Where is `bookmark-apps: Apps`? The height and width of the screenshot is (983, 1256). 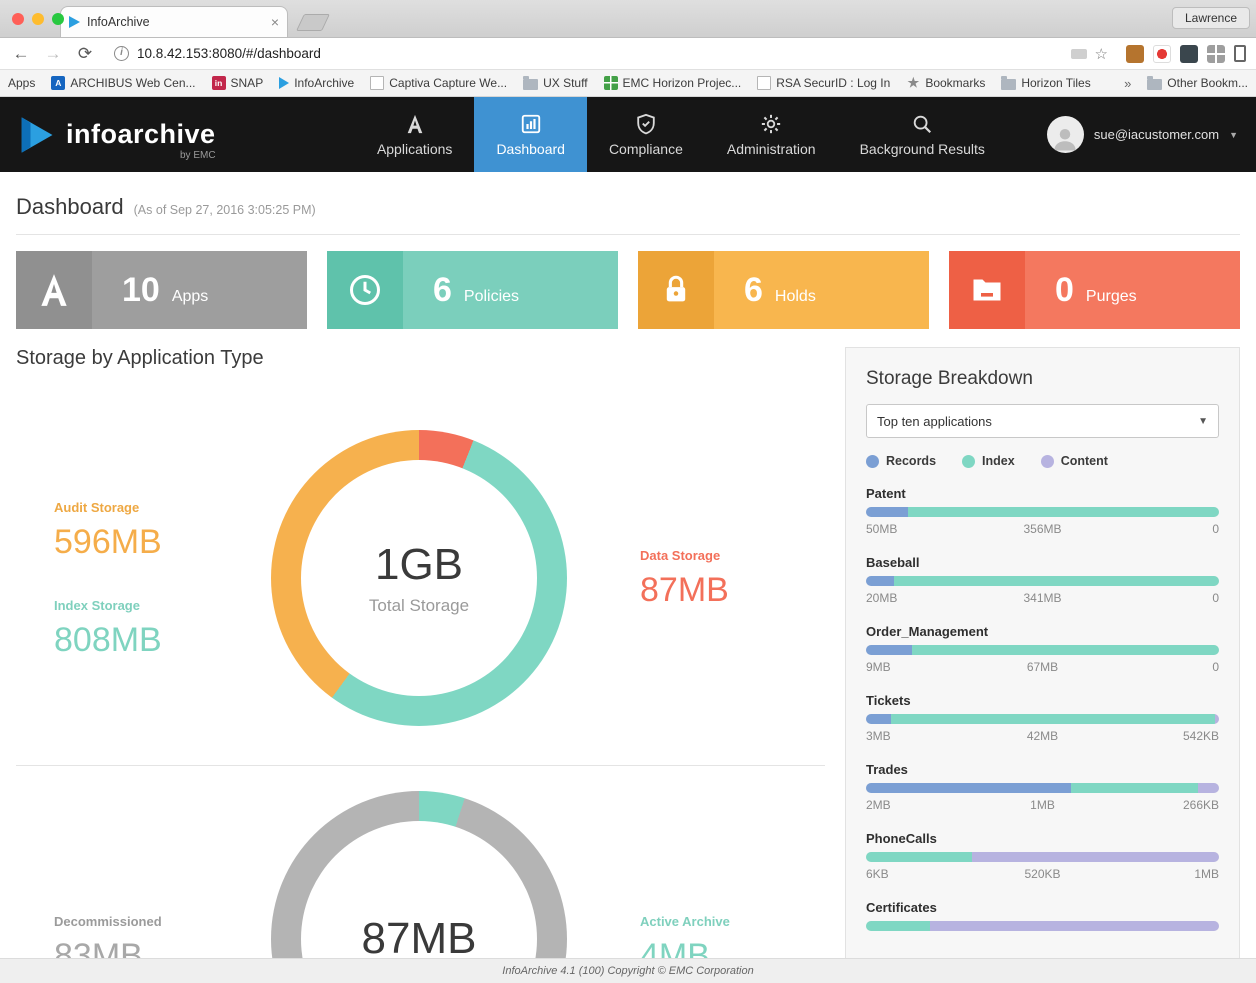 bookmark-apps: Apps is located at coordinates (21, 83).